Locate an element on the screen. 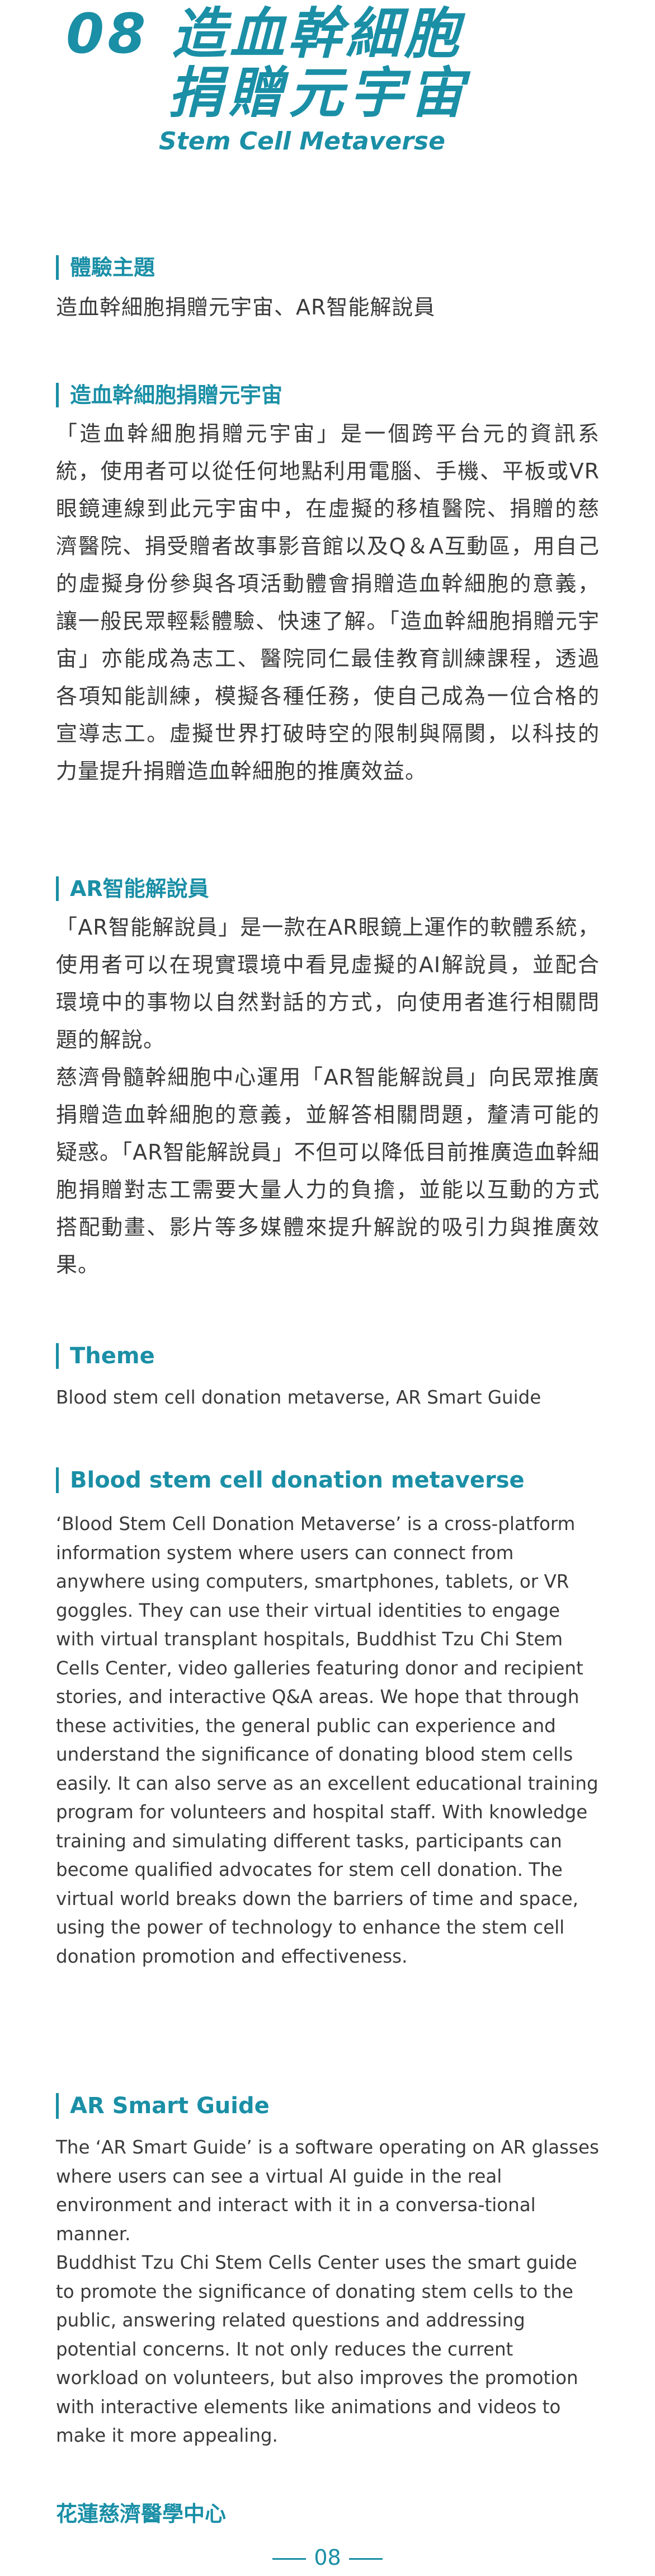 The image size is (655, 2576). en-ar-heading: AR Smart Guide is located at coordinates (163, 2106).